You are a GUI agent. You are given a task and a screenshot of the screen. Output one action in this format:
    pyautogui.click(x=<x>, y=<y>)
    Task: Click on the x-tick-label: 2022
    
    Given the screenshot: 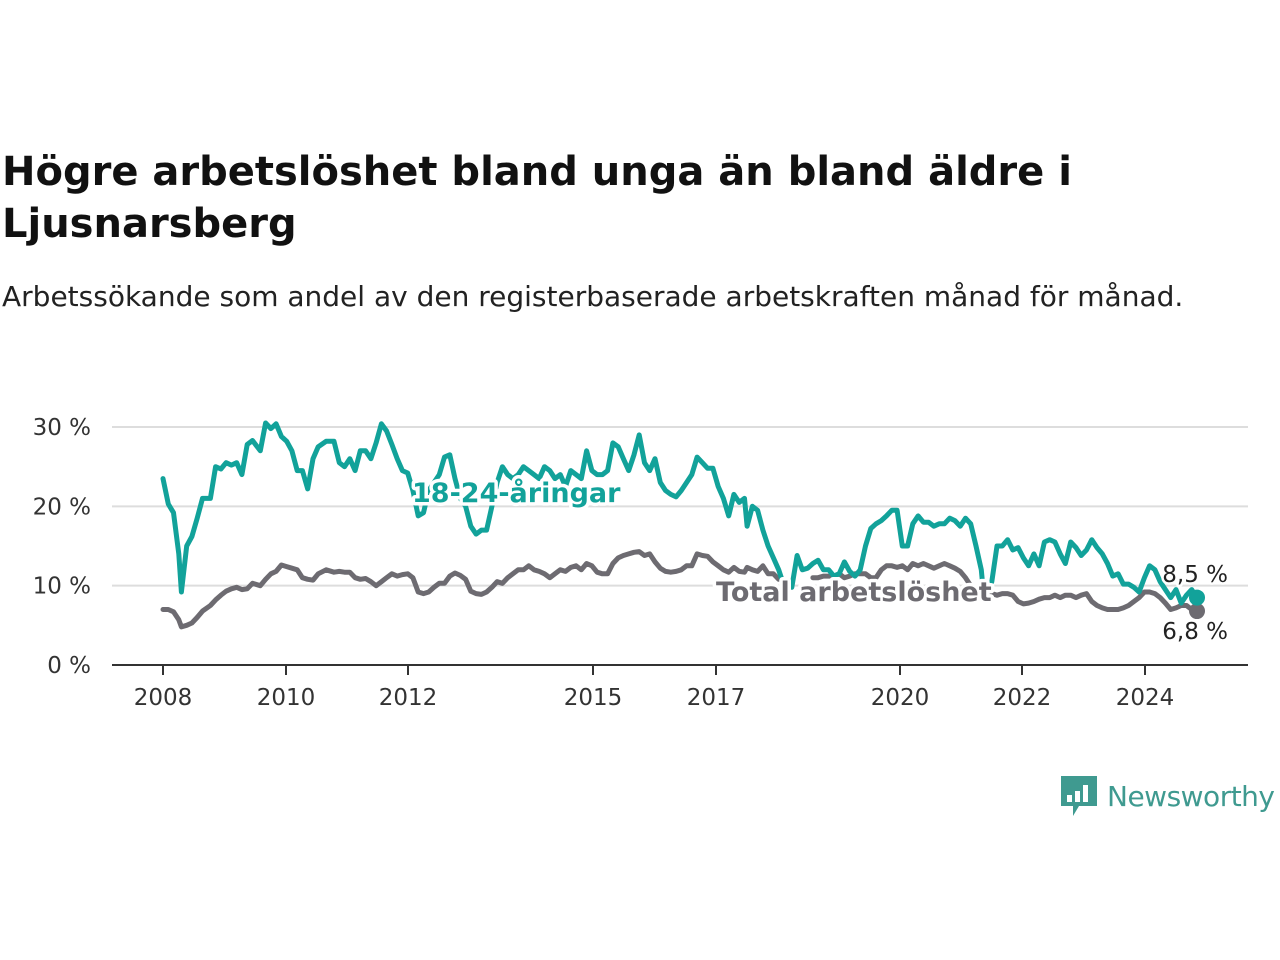 What is the action you would take?
    pyautogui.click(x=1022, y=698)
    